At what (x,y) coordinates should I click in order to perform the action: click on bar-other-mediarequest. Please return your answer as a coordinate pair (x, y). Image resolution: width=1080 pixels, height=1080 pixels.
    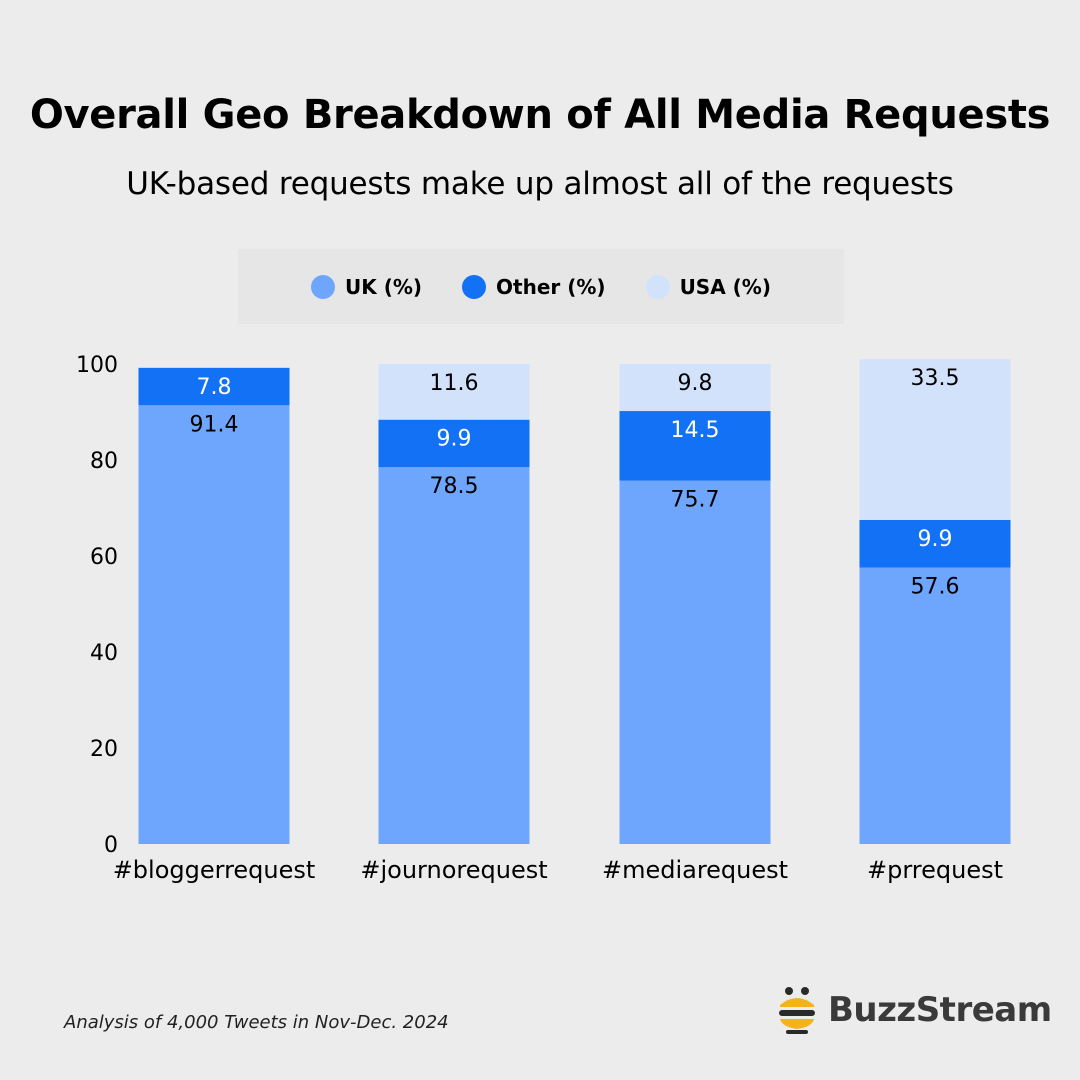
    Looking at the image, I should click on (695, 446).